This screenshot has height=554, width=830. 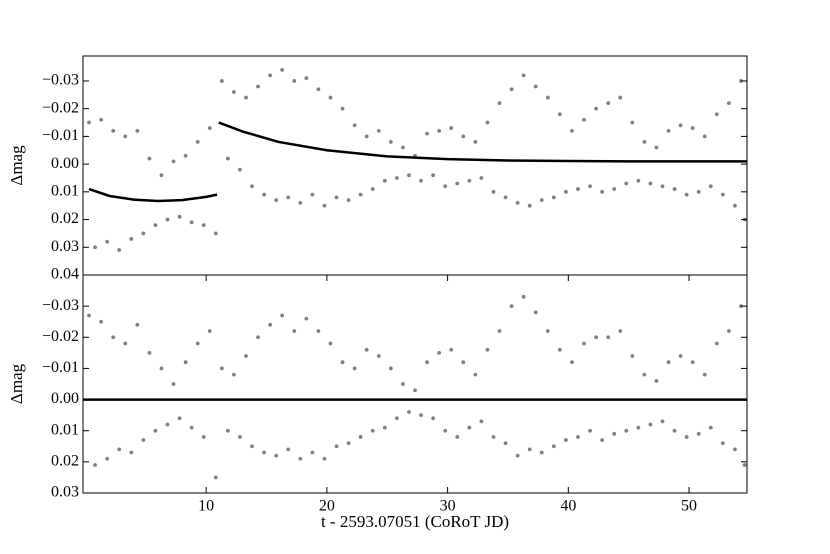 What do you see at coordinates (60, 80) in the screenshot?
I see `y-tick-label: −0.03` at bounding box center [60, 80].